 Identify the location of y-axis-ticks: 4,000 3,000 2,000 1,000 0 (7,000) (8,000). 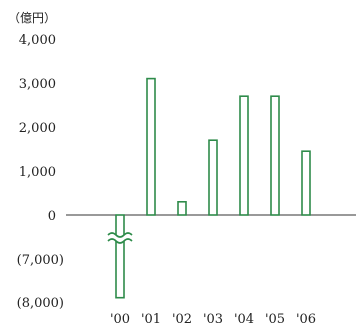
(44, 172).